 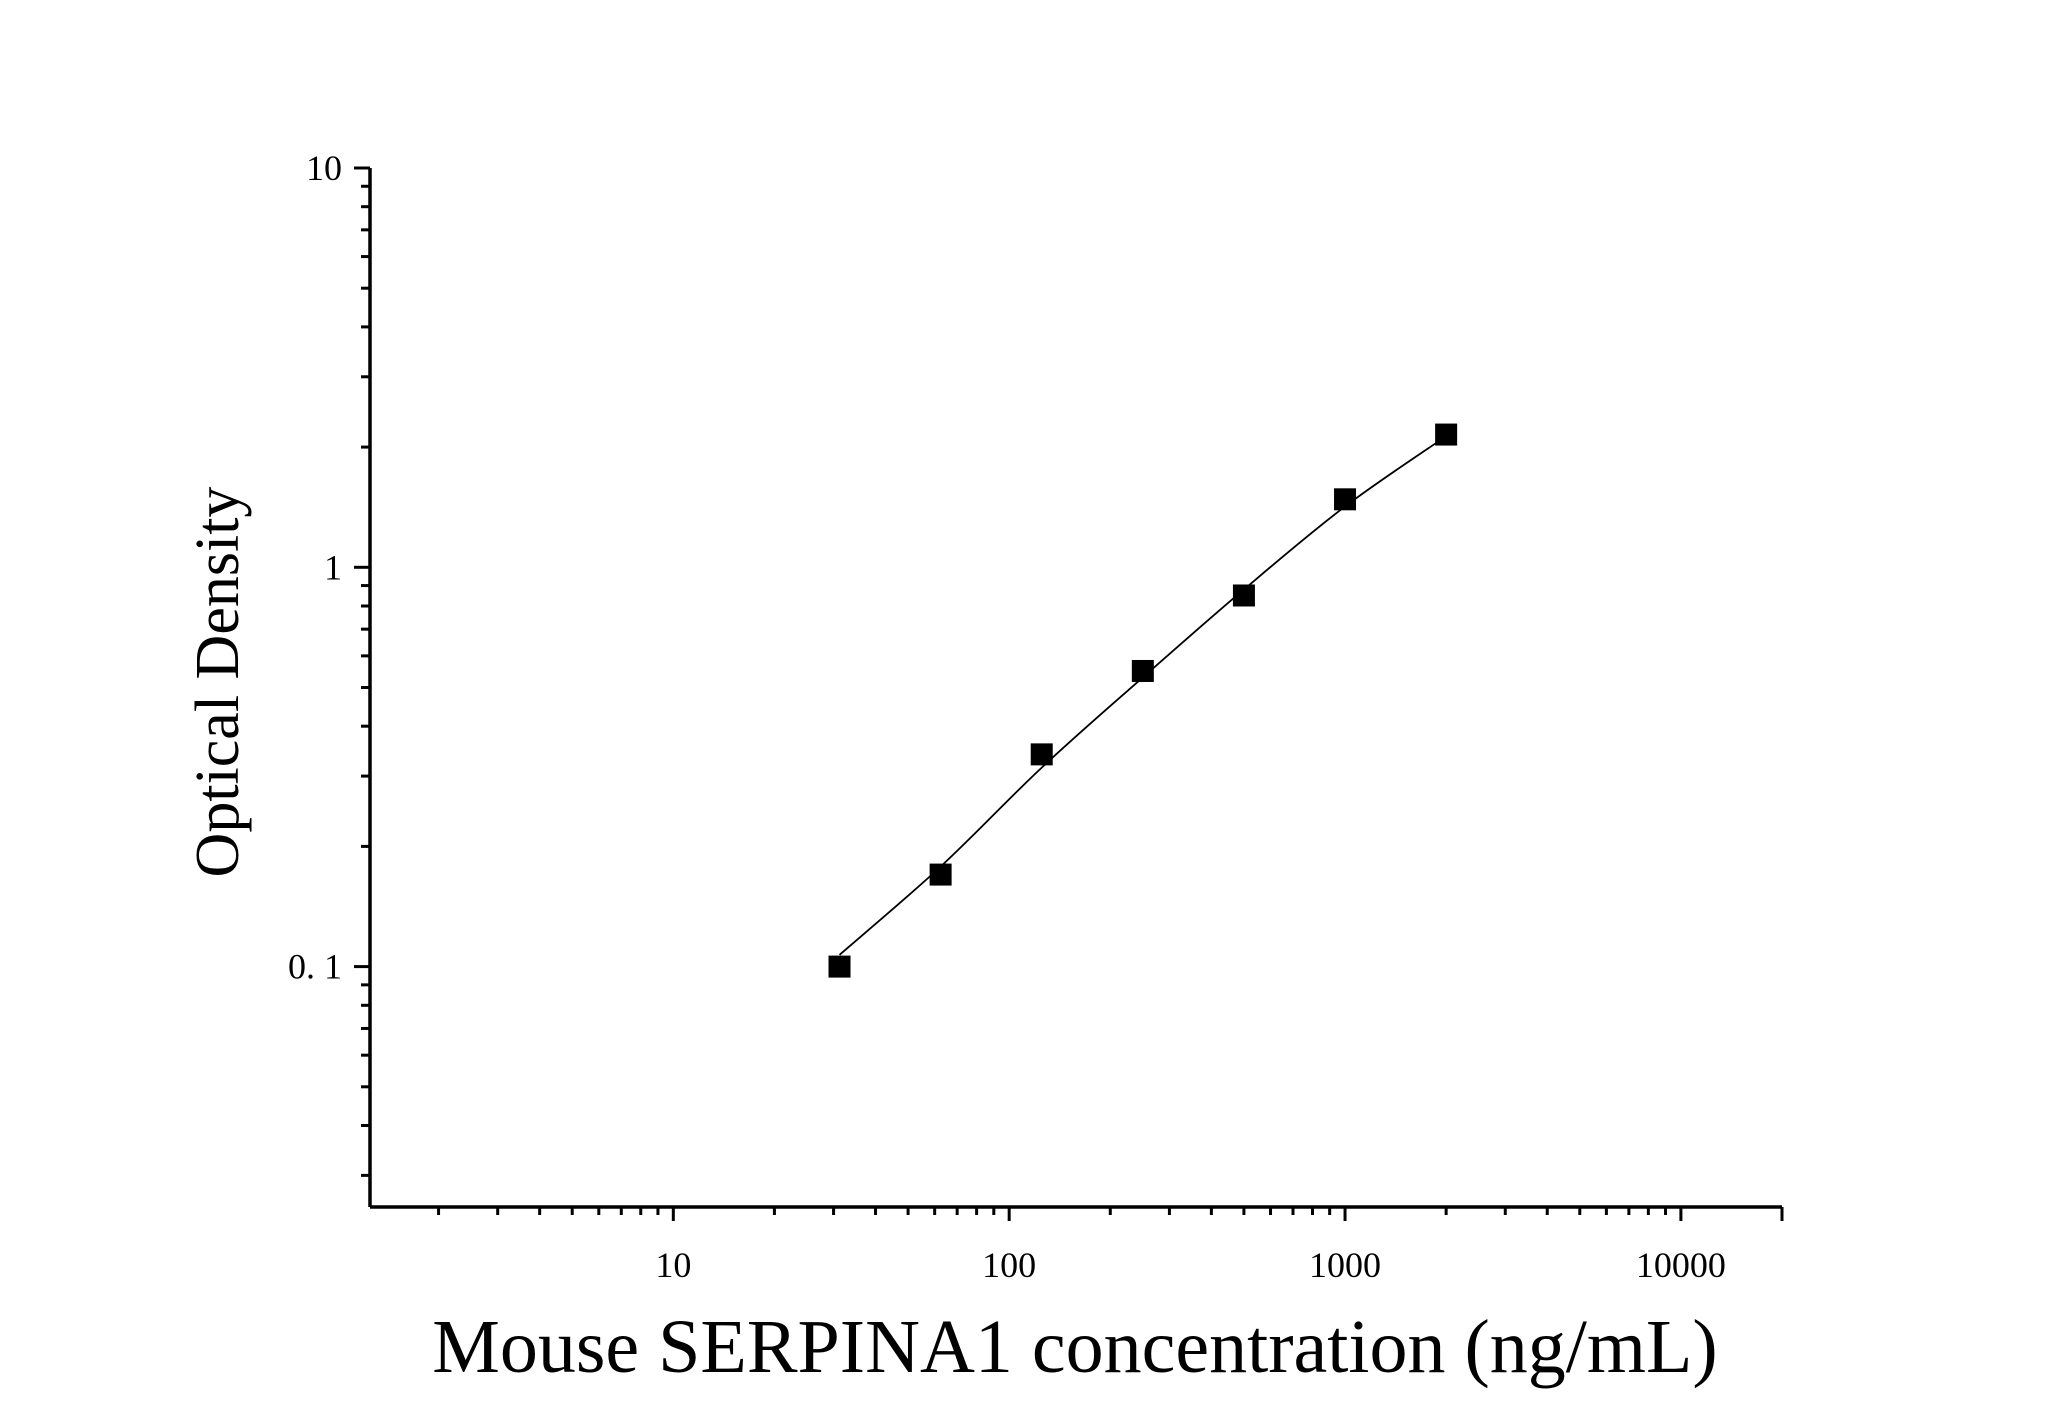 What do you see at coordinates (315, 967) in the screenshot?
I see `y-tick-label: 0. 1` at bounding box center [315, 967].